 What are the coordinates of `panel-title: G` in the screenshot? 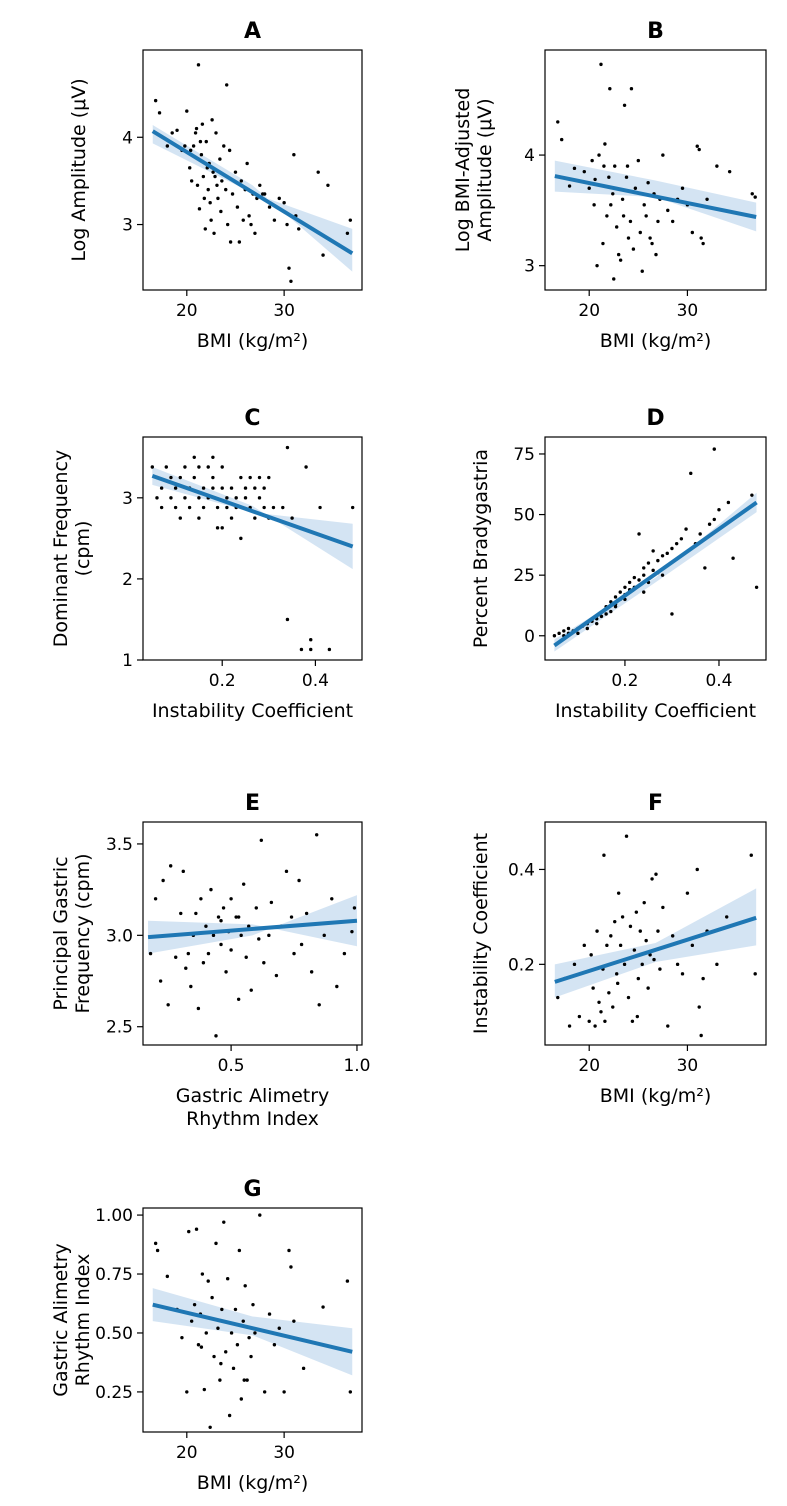 It's located at (252, 1189).